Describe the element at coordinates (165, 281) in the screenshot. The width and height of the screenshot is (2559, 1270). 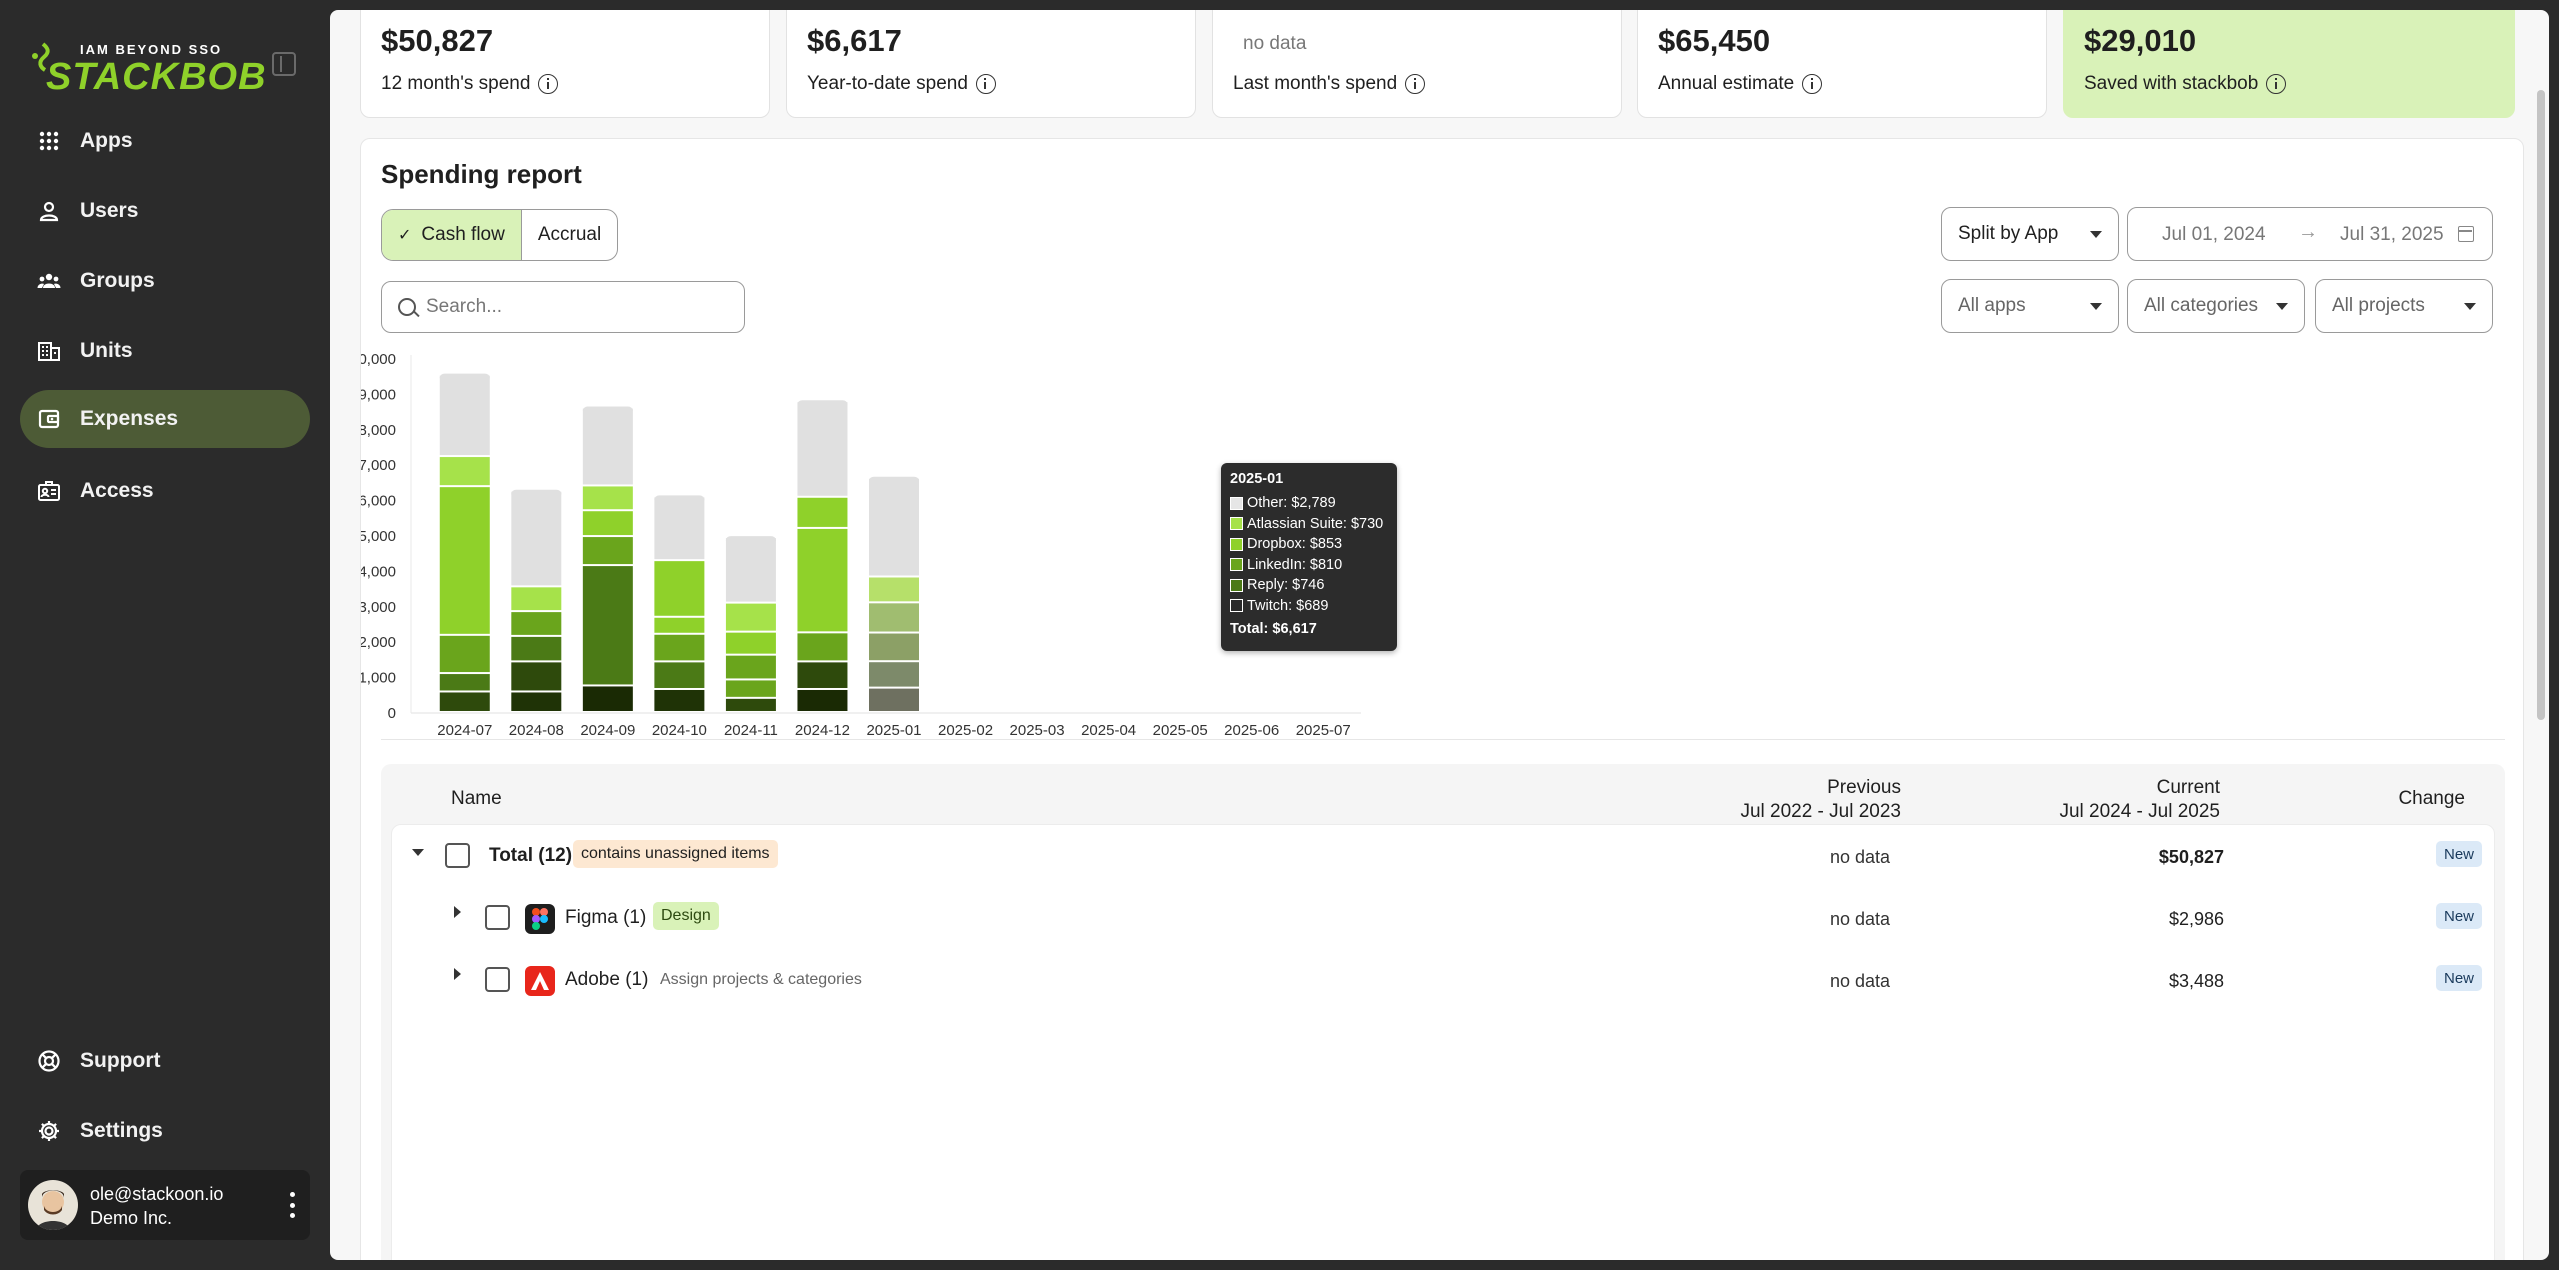
I see `nav-item-groups: Groups` at that location.